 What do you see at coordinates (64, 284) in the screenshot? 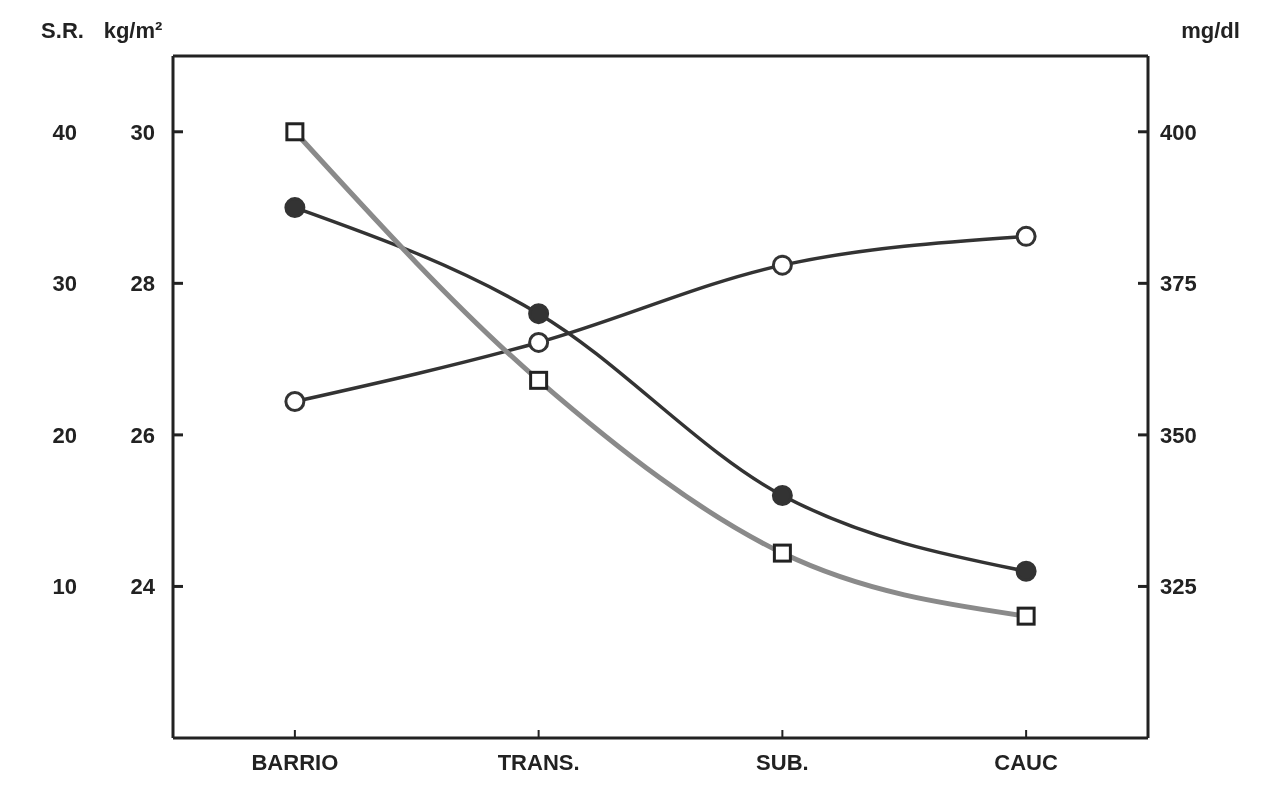
I see `y3-tick-label: 30` at bounding box center [64, 284].